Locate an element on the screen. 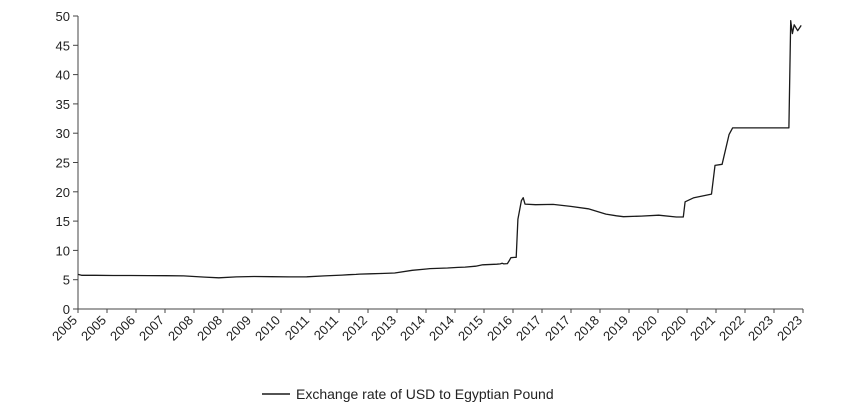  legend: Exchange rate of USD to Egyptian Pound is located at coordinates (408, 394).